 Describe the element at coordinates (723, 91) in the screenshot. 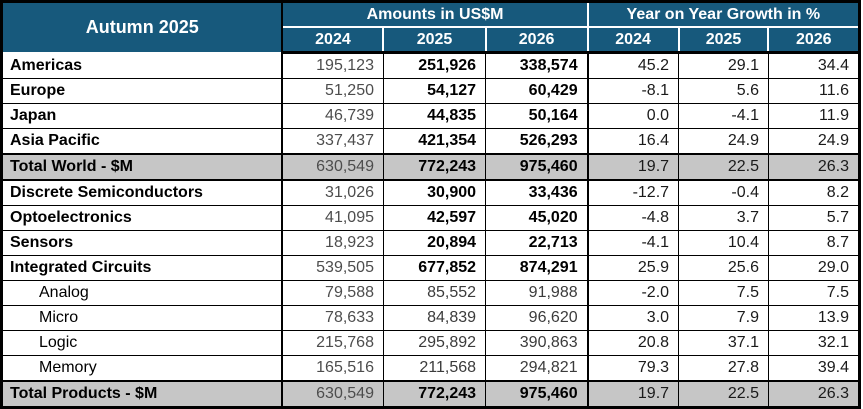

I see `growth-2025: 5.6` at that location.